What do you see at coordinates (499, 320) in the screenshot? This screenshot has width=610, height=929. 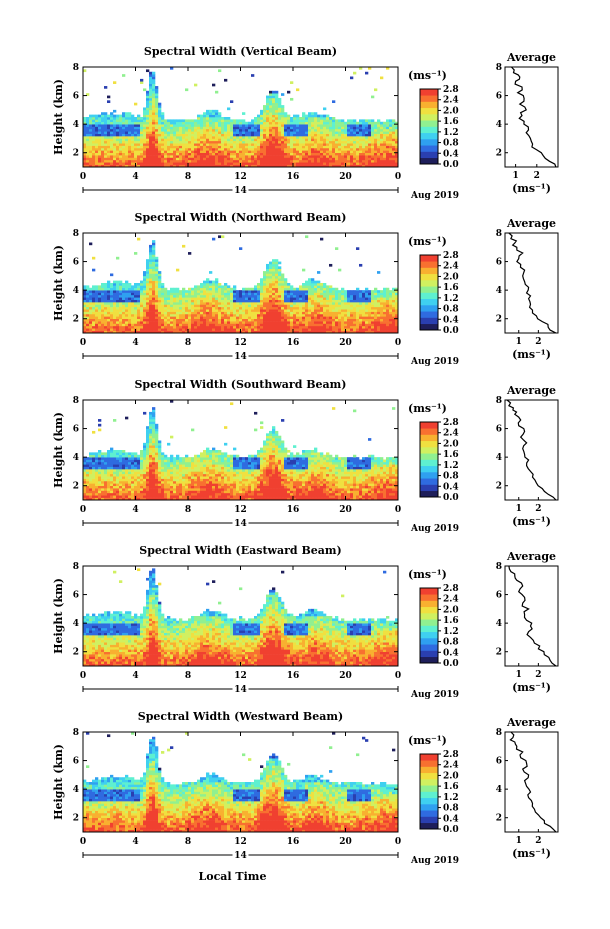 I see `avg-y-tick-label: 2` at bounding box center [499, 320].